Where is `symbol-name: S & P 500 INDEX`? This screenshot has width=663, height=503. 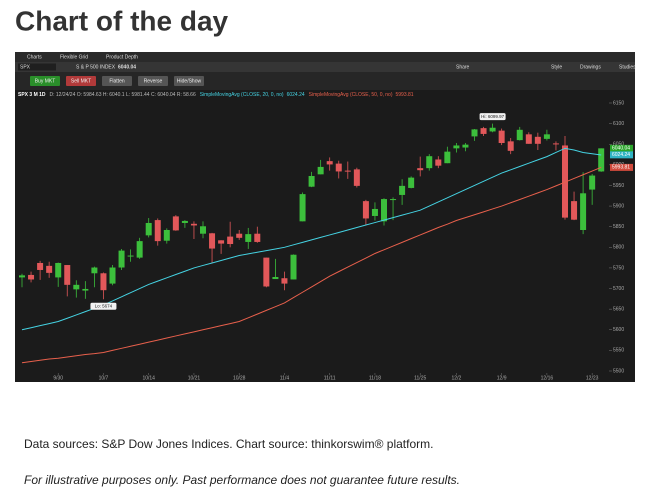 symbol-name: S & P 500 INDEX is located at coordinates (96, 67).